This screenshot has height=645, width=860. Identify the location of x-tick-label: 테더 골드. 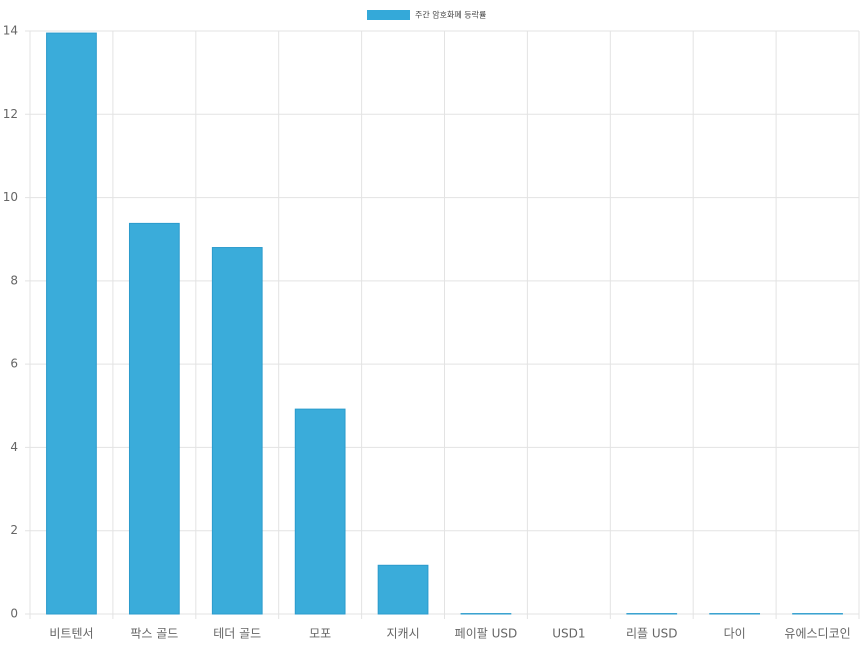
(237, 634).